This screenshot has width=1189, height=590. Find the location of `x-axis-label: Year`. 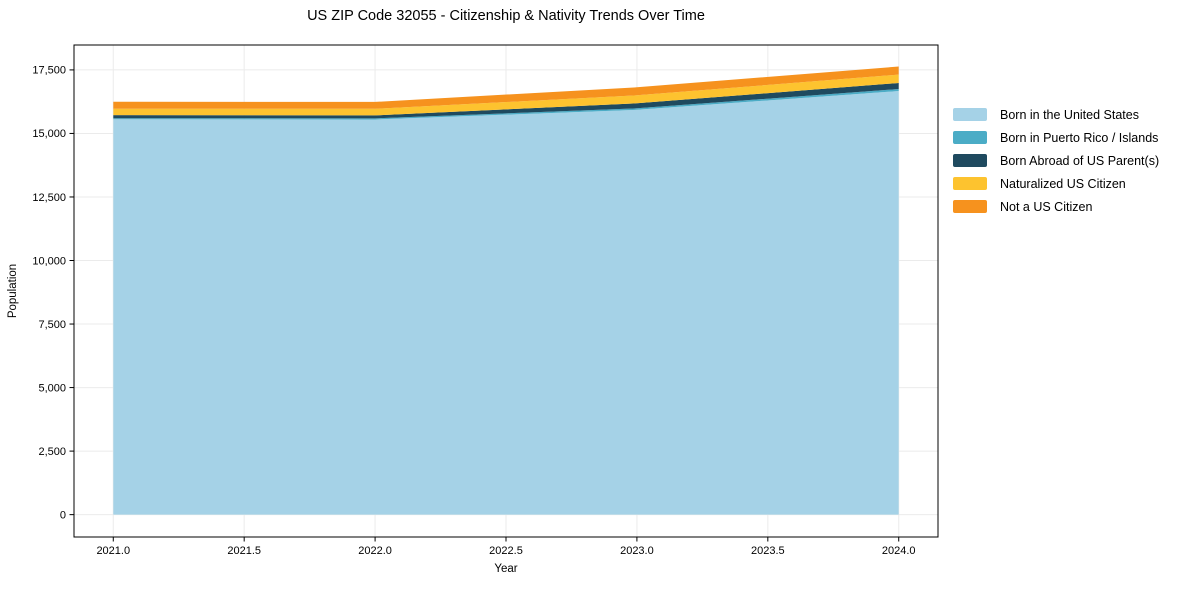

x-axis-label: Year is located at coordinates (506, 569).